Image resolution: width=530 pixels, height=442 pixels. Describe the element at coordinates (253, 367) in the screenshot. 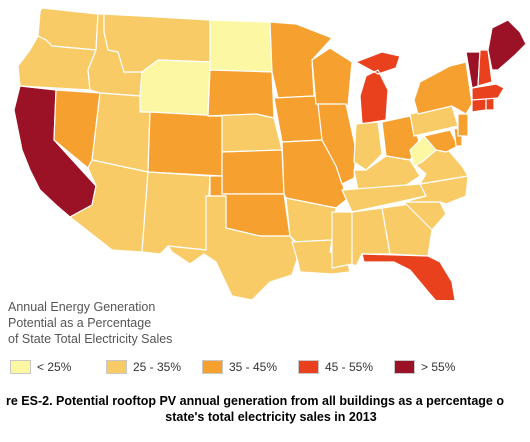

I see `legend-label: 35 - 45%` at that location.